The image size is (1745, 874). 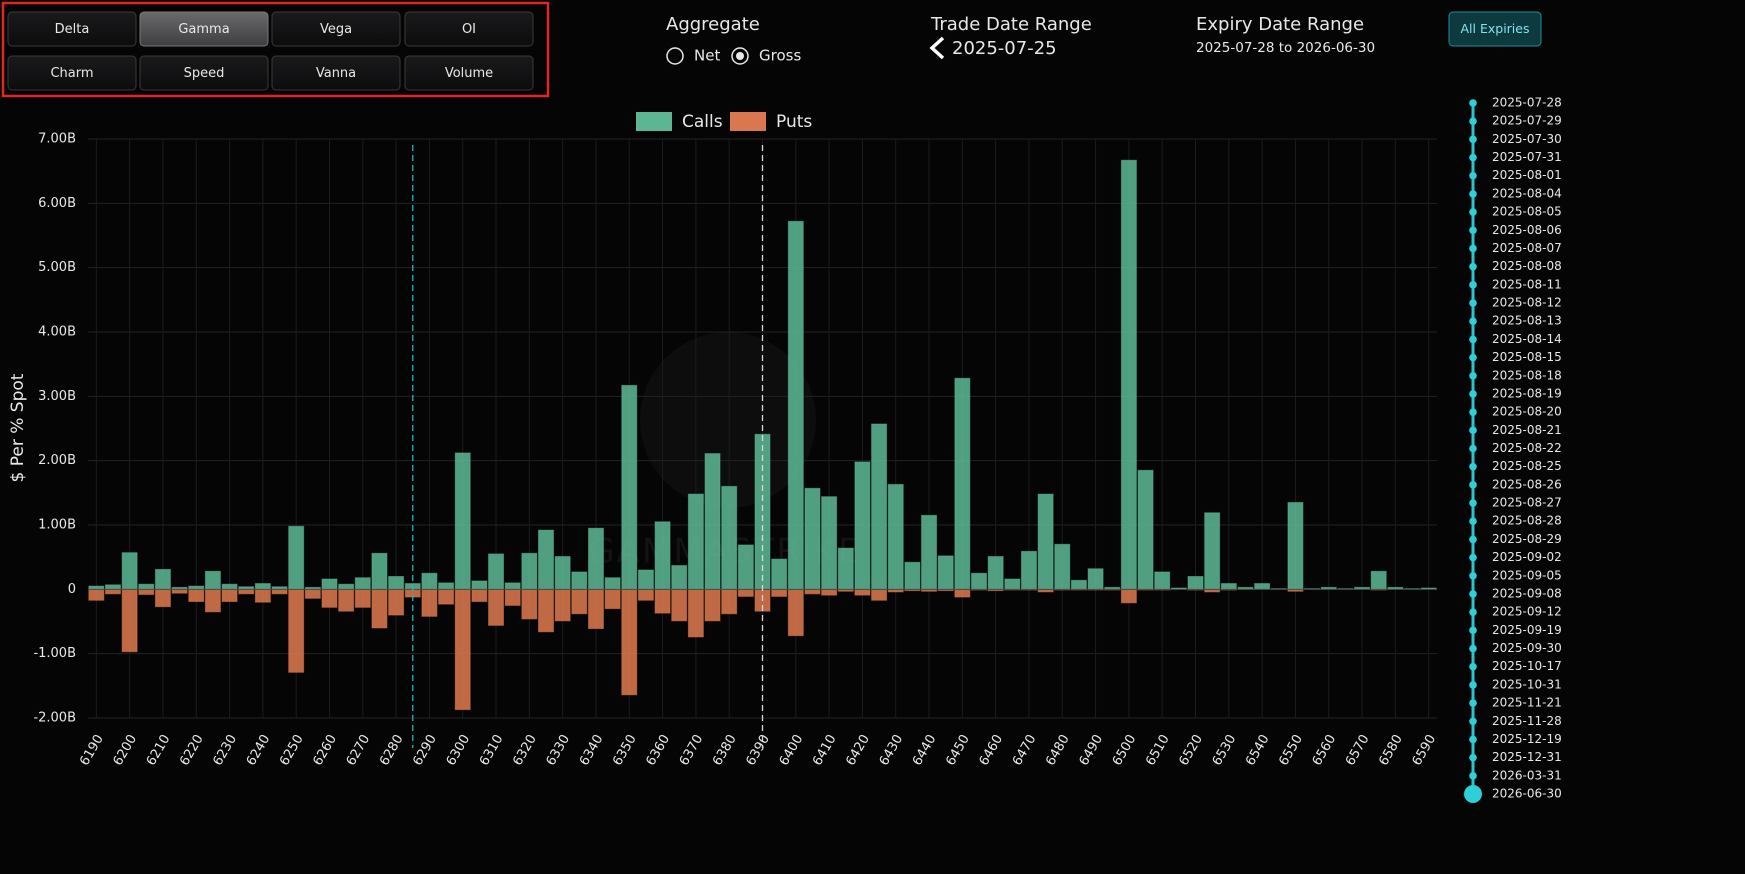 I want to click on y-tick-label: -2.00B, so click(x=54, y=718).